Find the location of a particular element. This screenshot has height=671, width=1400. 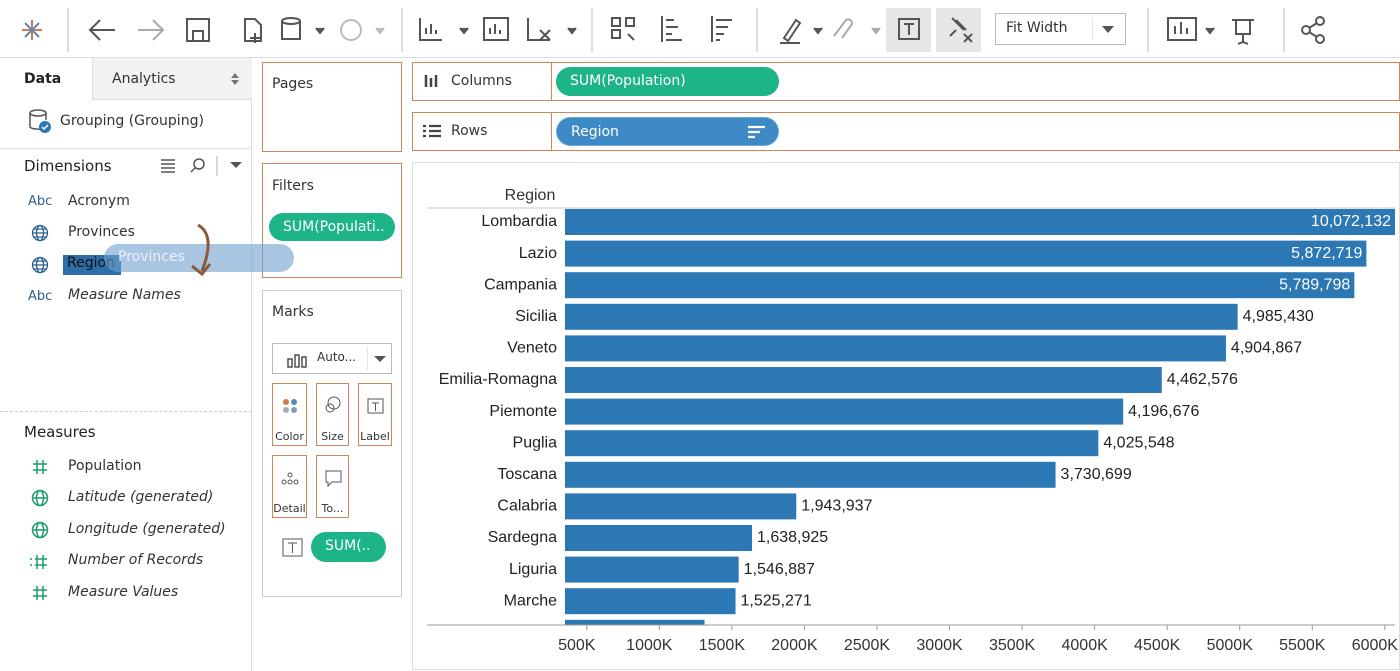

category-label: Marche is located at coordinates (530, 600).